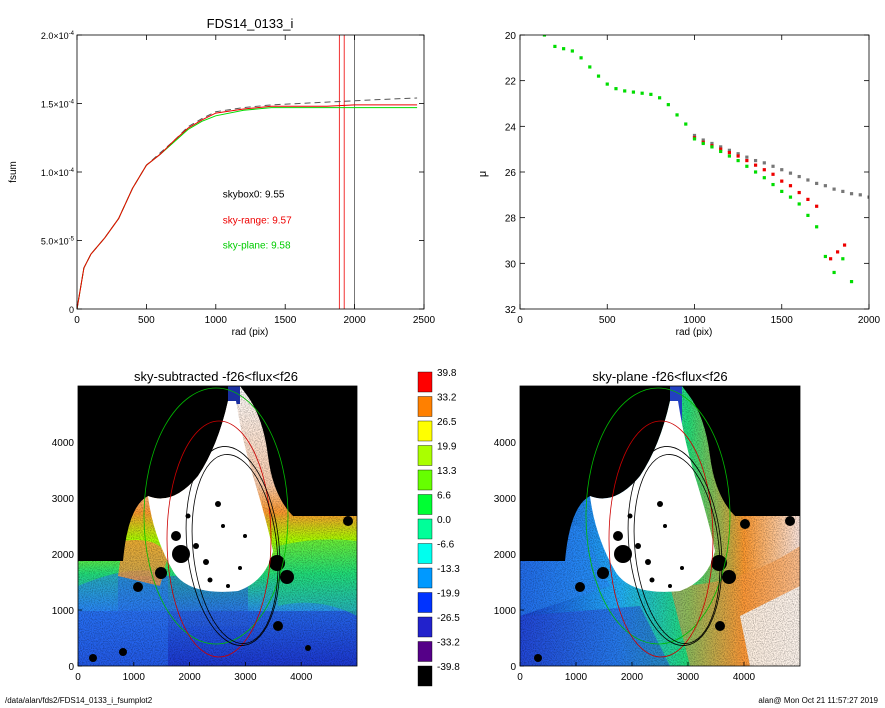 This screenshot has height=708, width=885. I want to click on mu-ytick-label: 32, so click(511, 310).